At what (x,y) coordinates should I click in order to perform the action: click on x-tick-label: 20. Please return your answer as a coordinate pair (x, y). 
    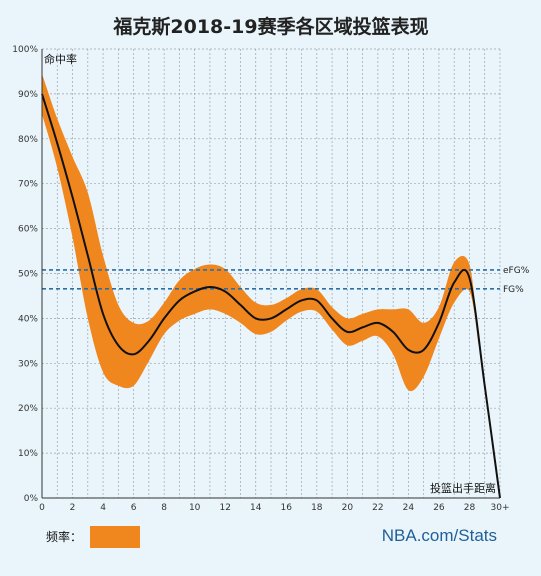
    Looking at the image, I should click on (348, 508).